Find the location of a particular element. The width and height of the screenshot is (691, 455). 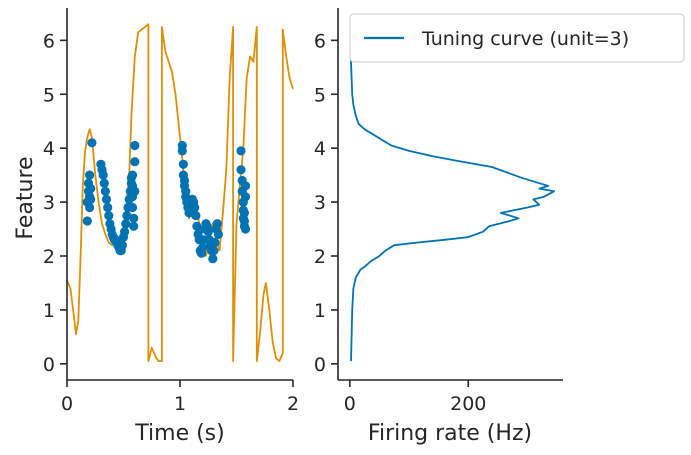

right-x-axis-label: Firing rate (Hz) is located at coordinates (450, 433).